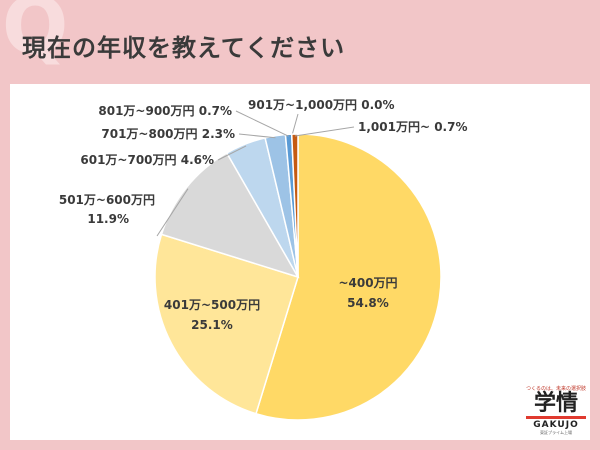  Describe the element at coordinates (556, 388) in the screenshot. I see `logo-tagline: つくるのは、未来の選択肢` at that location.